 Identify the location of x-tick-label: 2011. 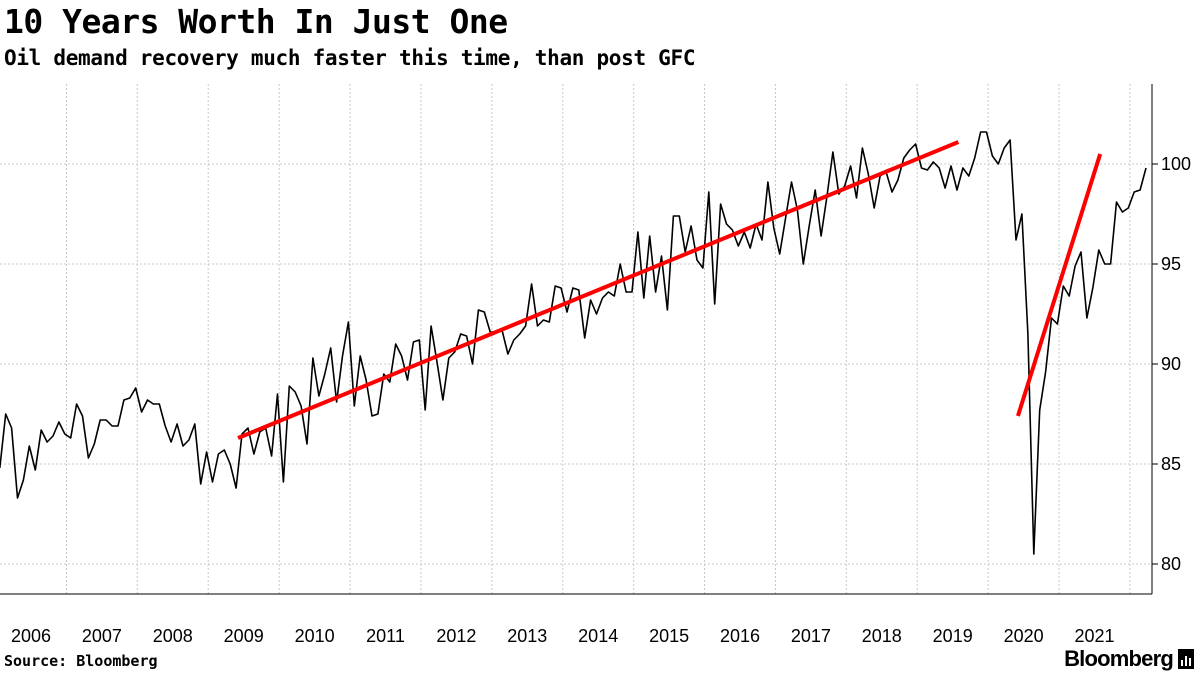
(385, 636).